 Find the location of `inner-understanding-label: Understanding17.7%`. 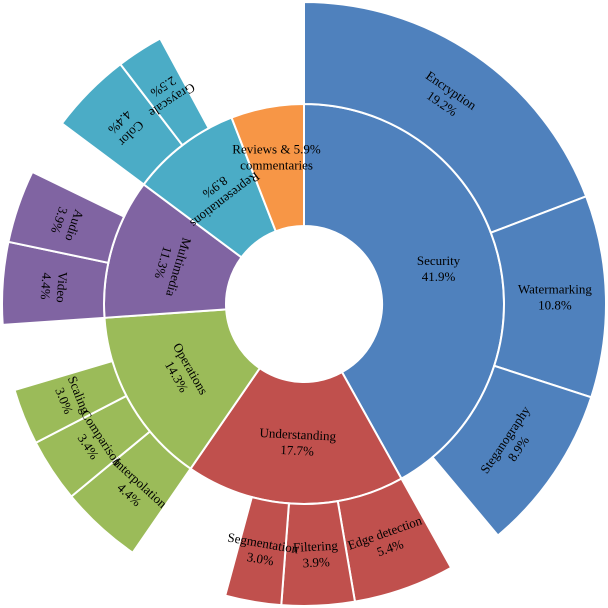

inner-understanding-label: Understanding17.7% is located at coordinates (298, 442).